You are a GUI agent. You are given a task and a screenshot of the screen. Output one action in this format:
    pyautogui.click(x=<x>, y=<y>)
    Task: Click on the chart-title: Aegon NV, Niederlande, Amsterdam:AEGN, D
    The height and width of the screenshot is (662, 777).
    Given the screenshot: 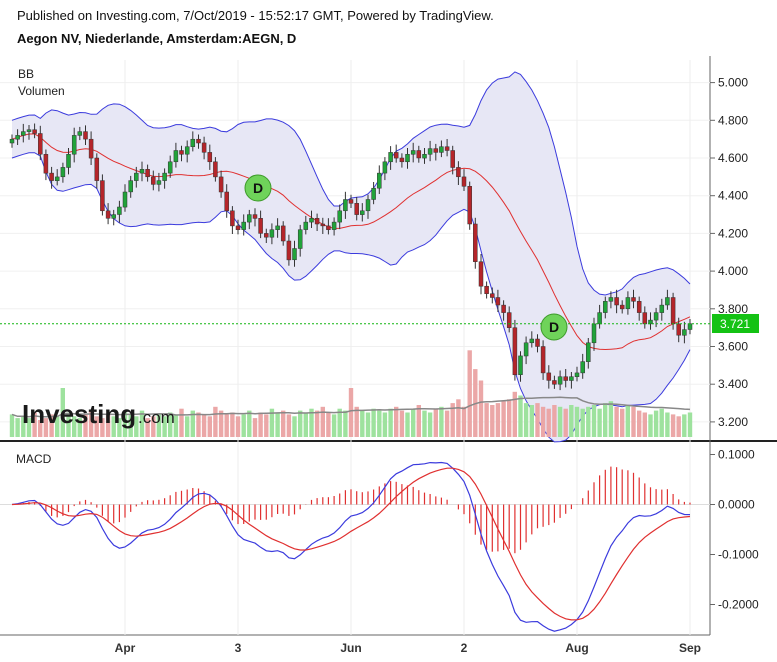 What is the action you would take?
    pyautogui.click(x=157, y=38)
    